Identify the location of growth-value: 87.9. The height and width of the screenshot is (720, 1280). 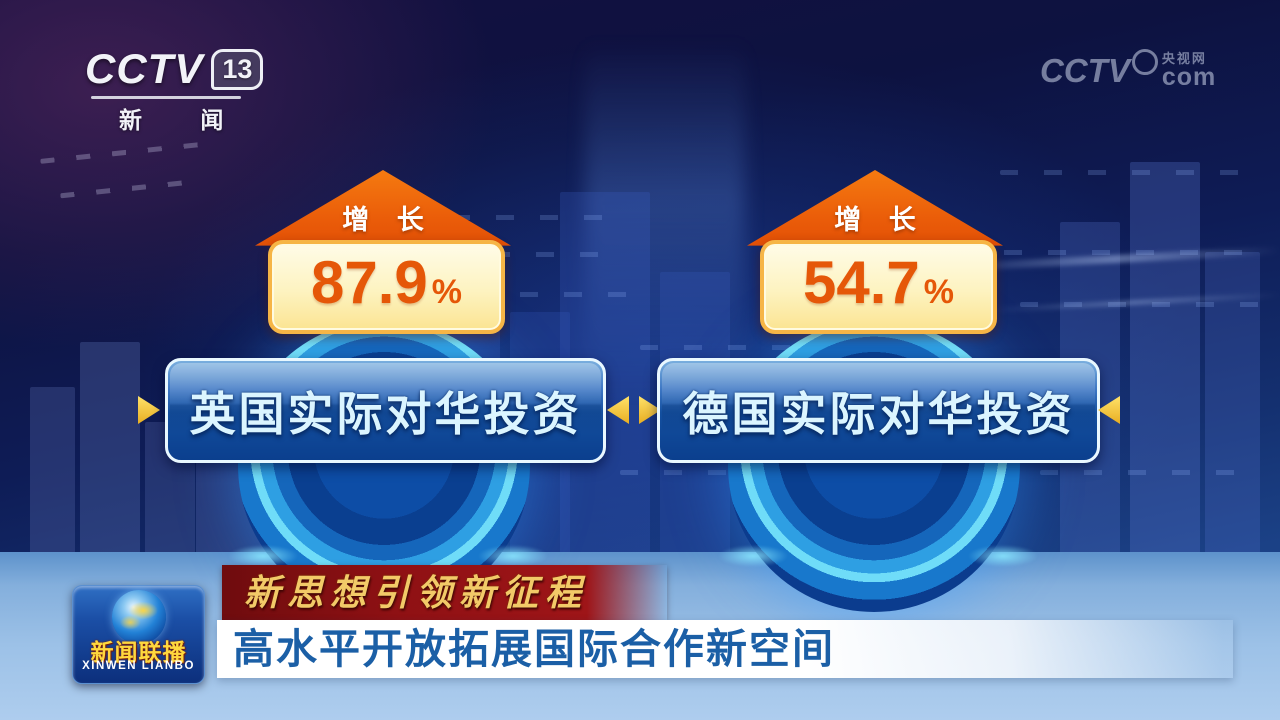
(369, 282).